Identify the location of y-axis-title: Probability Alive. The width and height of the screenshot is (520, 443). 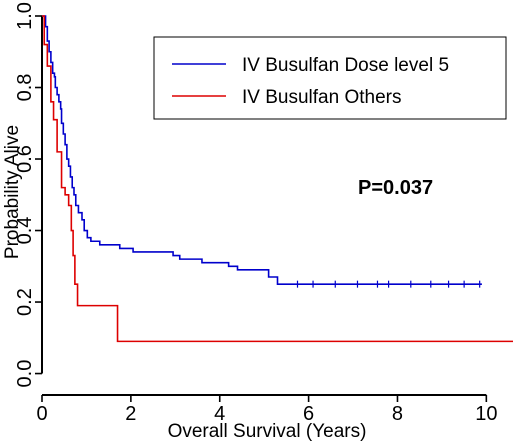
(12, 192).